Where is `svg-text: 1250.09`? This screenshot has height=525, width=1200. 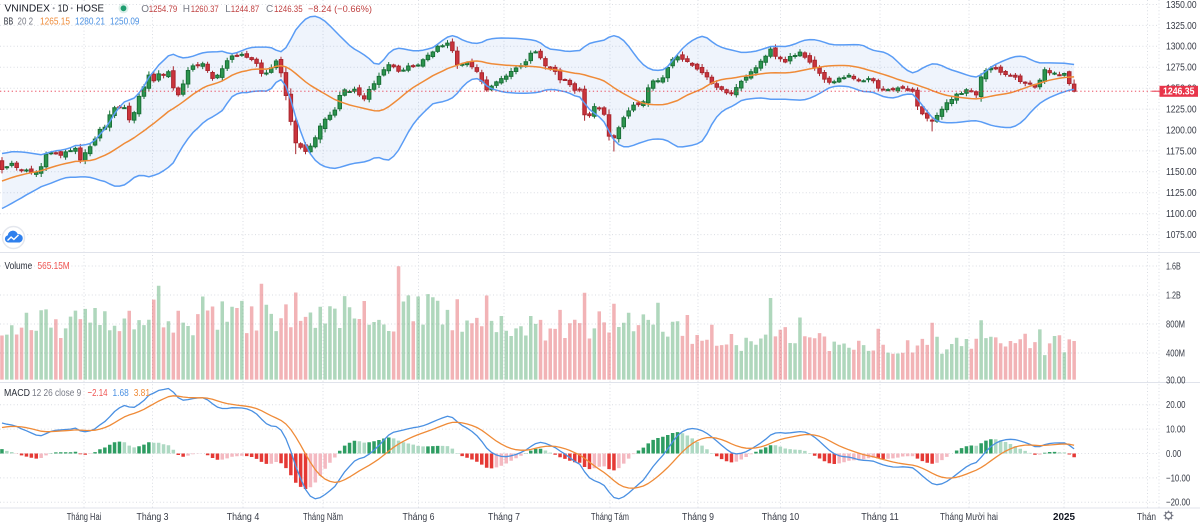
svg-text: 1250.09 is located at coordinates (125, 22).